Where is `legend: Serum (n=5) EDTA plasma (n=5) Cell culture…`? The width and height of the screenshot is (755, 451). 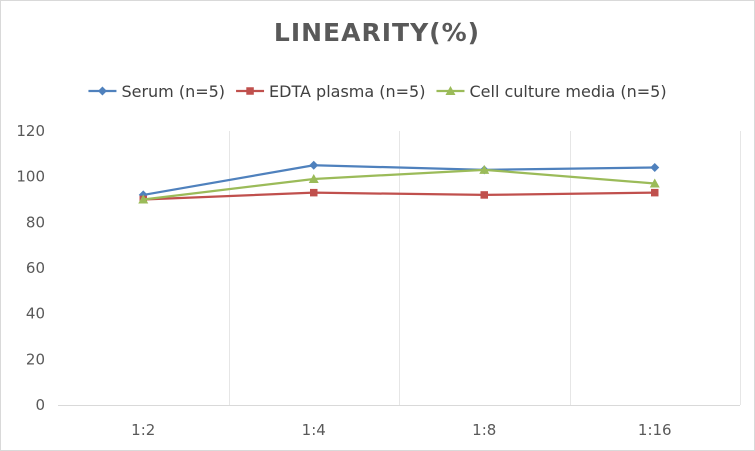 legend: Serum (n=5) EDTA plasma (n=5) Cell culture… is located at coordinates (377, 91).